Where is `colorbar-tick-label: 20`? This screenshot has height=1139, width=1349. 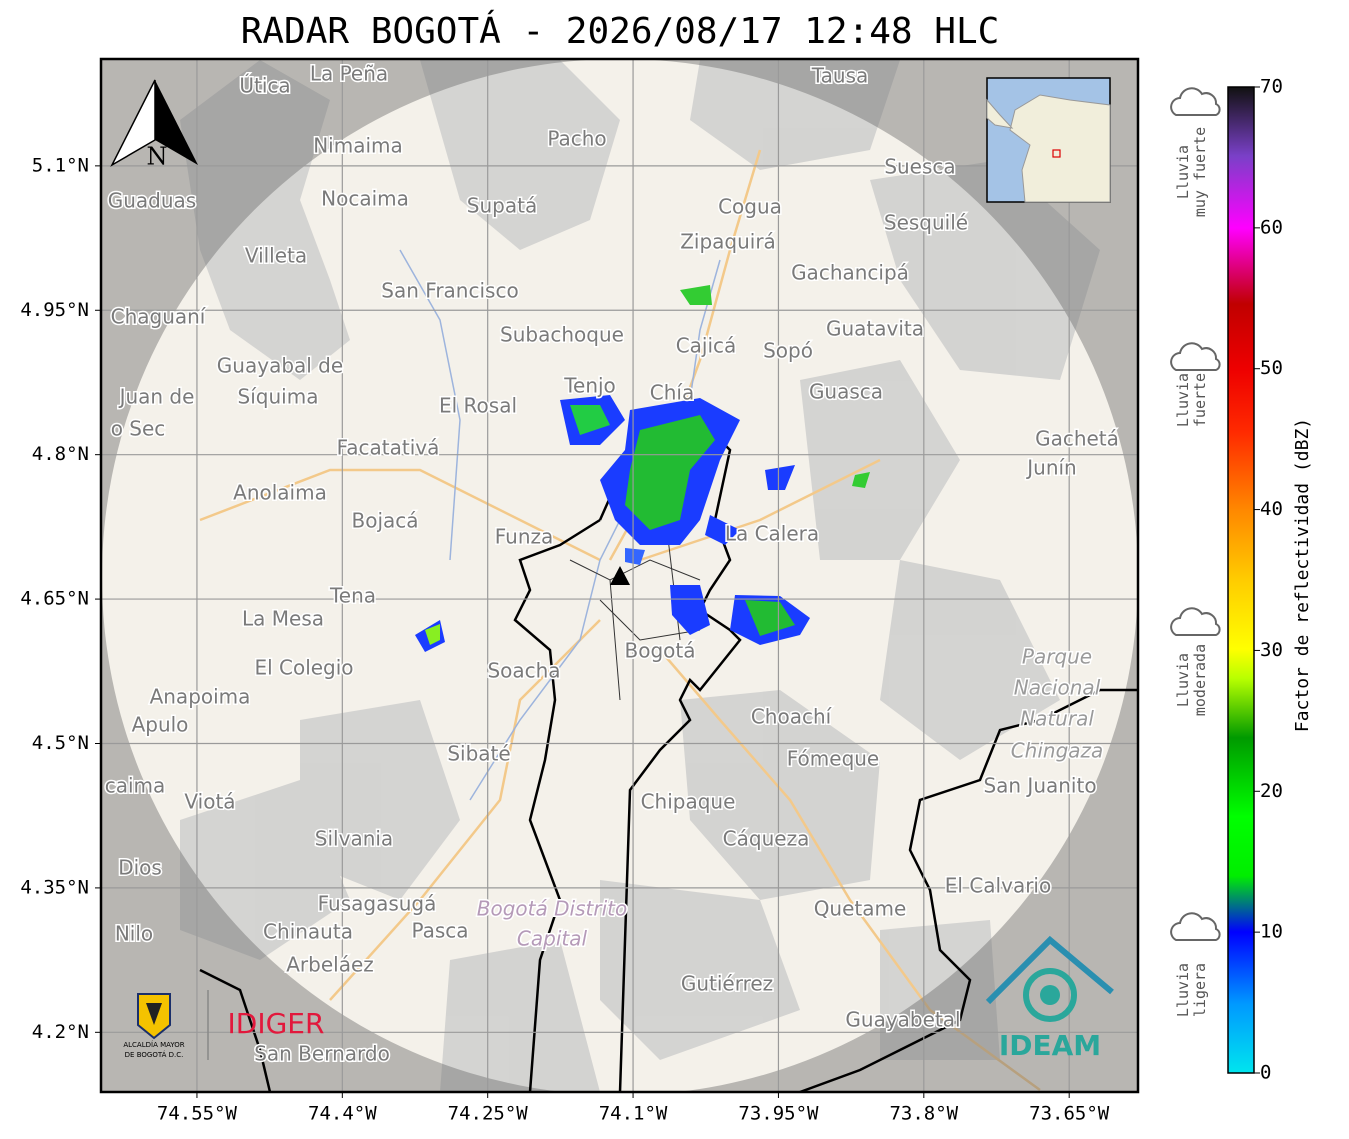
colorbar-tick-label: 20 is located at coordinates (1271, 791).